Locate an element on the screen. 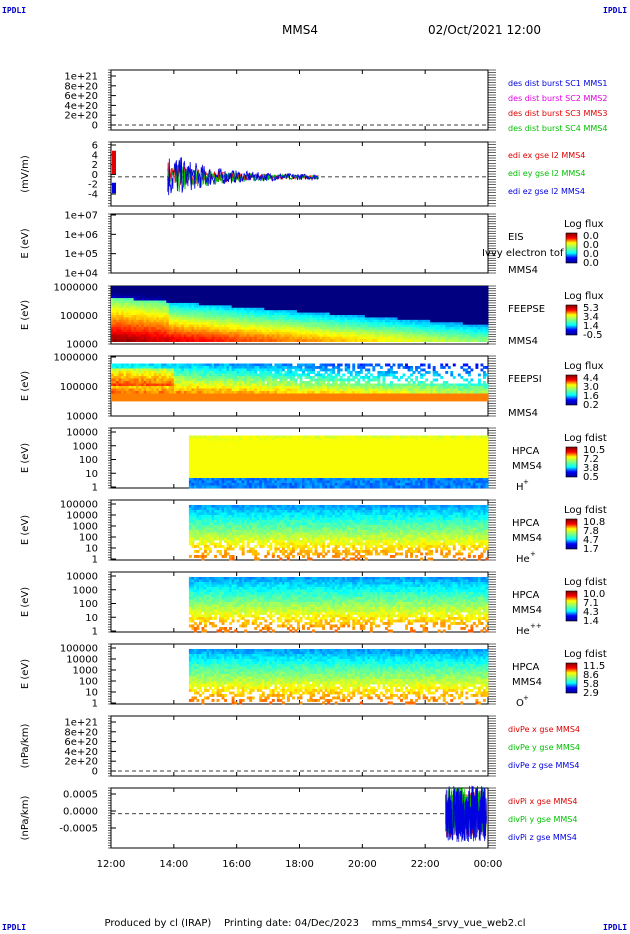  y-tick-label: 1e+04 is located at coordinates (81, 274).